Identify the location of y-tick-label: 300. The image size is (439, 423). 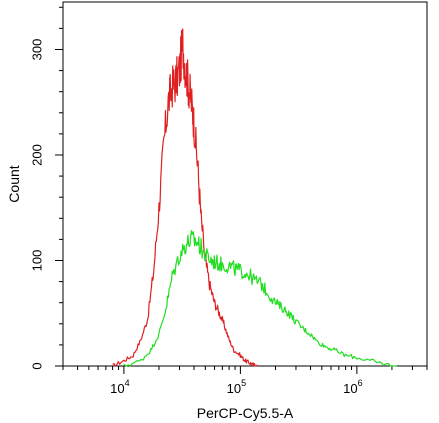
(37, 50).